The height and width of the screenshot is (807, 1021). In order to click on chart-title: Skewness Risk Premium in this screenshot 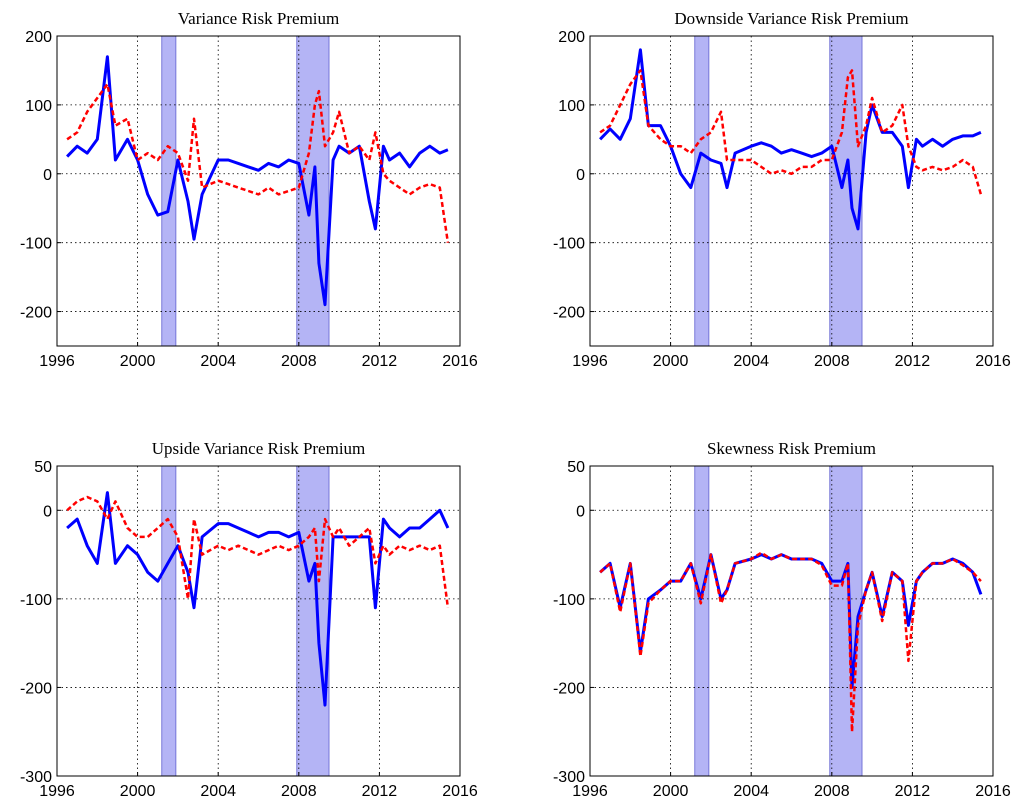, I will do `click(791, 448)`.